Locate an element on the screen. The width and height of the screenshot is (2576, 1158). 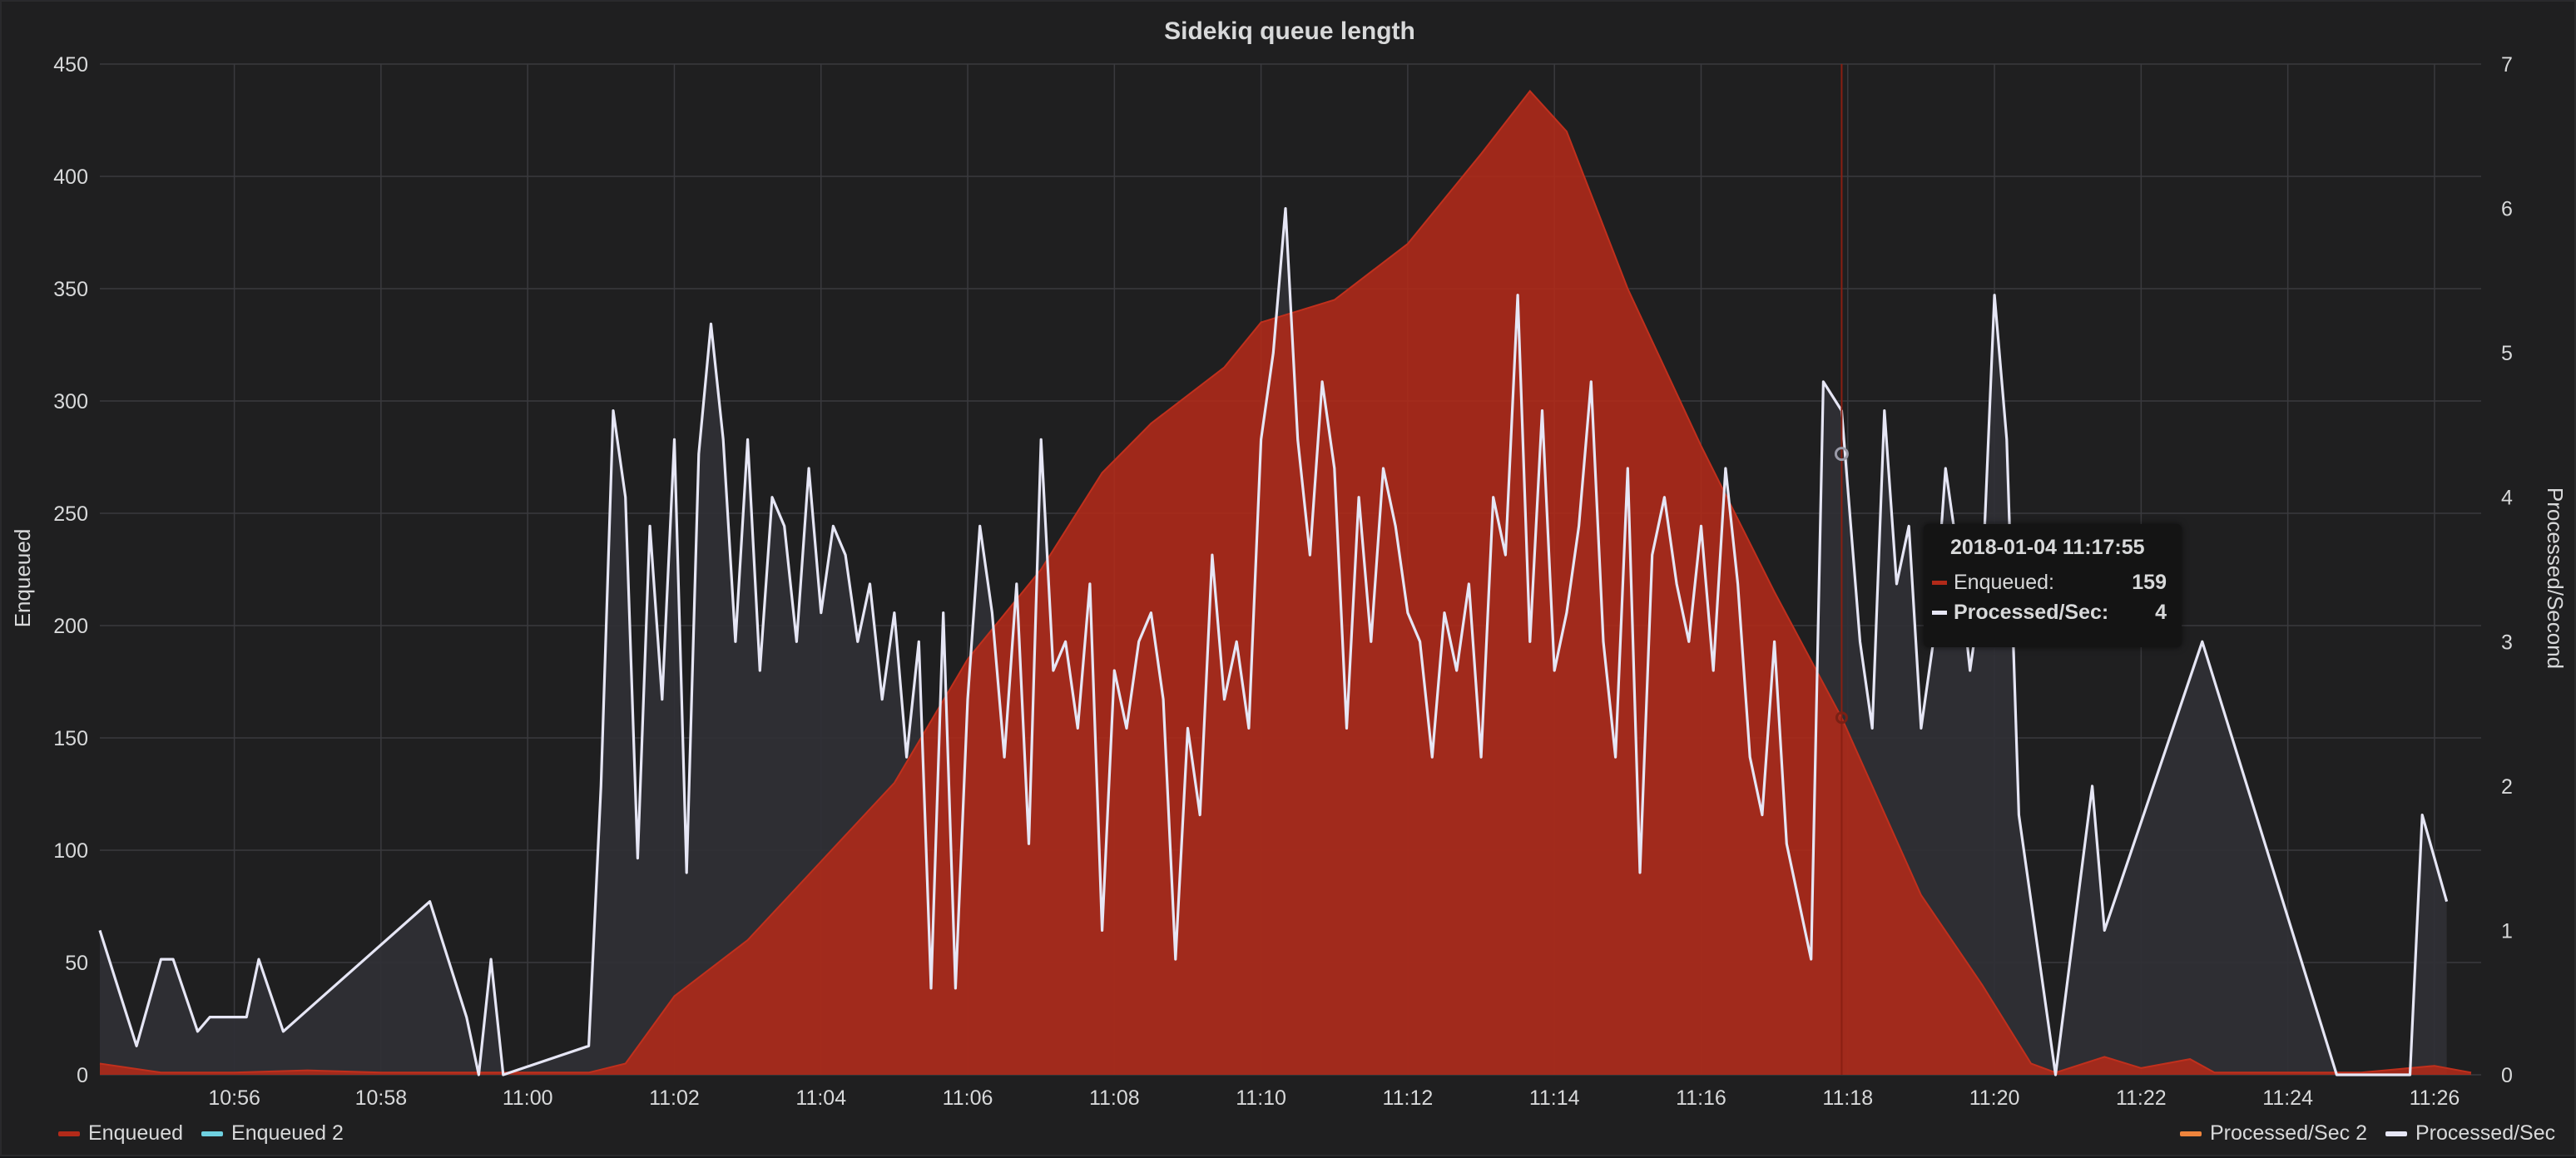
y-tick-label-left: 100 is located at coordinates (71, 851).